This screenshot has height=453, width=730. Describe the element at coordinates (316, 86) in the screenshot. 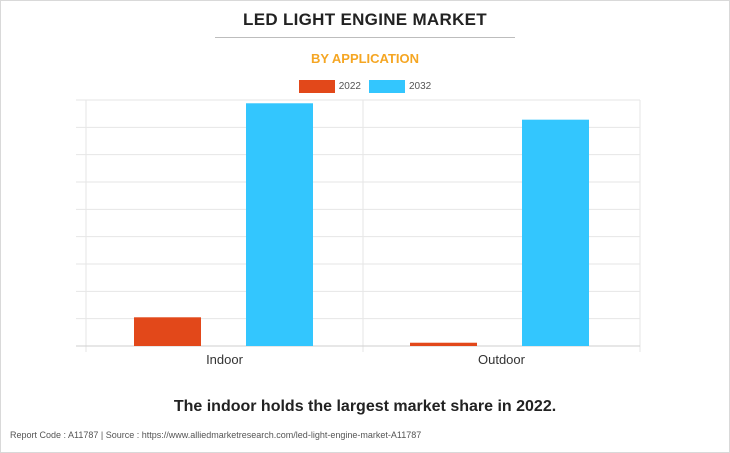

I see `legend-swatch-2022` at that location.